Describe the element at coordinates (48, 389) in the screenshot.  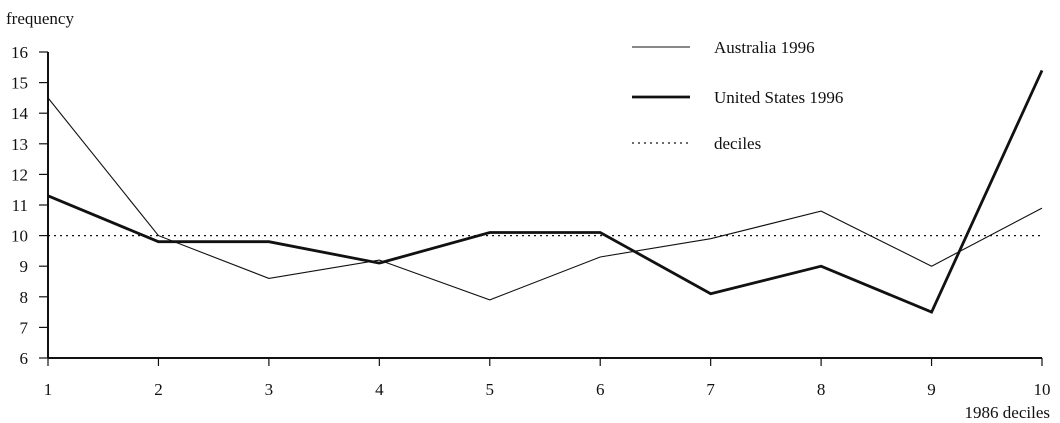
I see `x-tick-label: 1` at that location.